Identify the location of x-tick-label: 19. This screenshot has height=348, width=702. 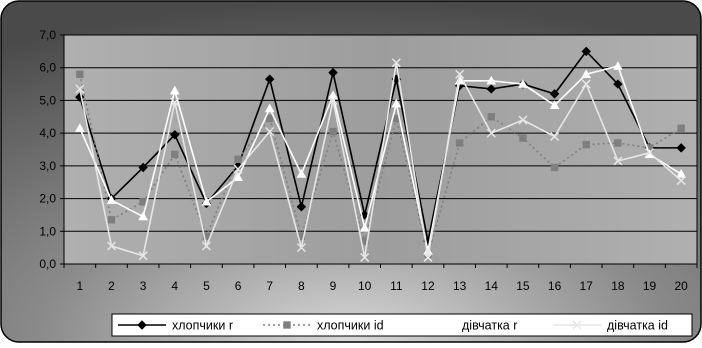
(650, 286).